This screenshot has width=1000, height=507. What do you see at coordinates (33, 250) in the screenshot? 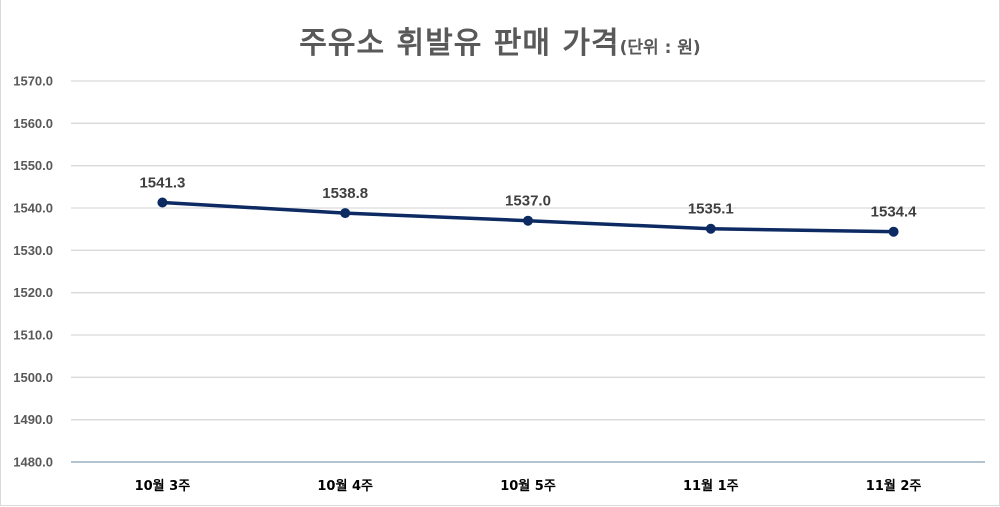
I see `y-tick-label: 1530.0` at bounding box center [33, 250].